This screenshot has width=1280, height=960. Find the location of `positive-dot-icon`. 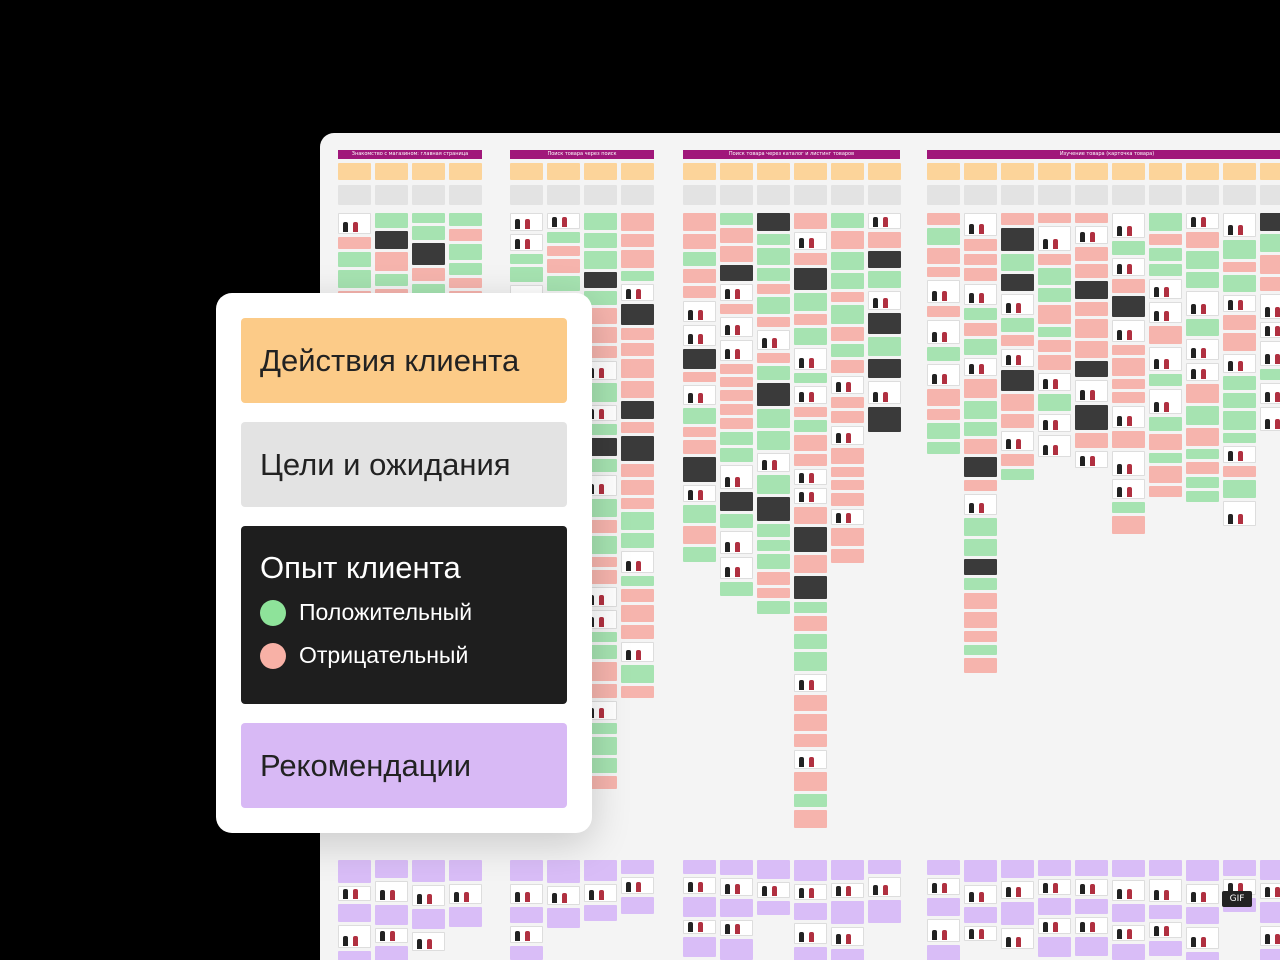

positive-dot-icon is located at coordinates (273, 612).